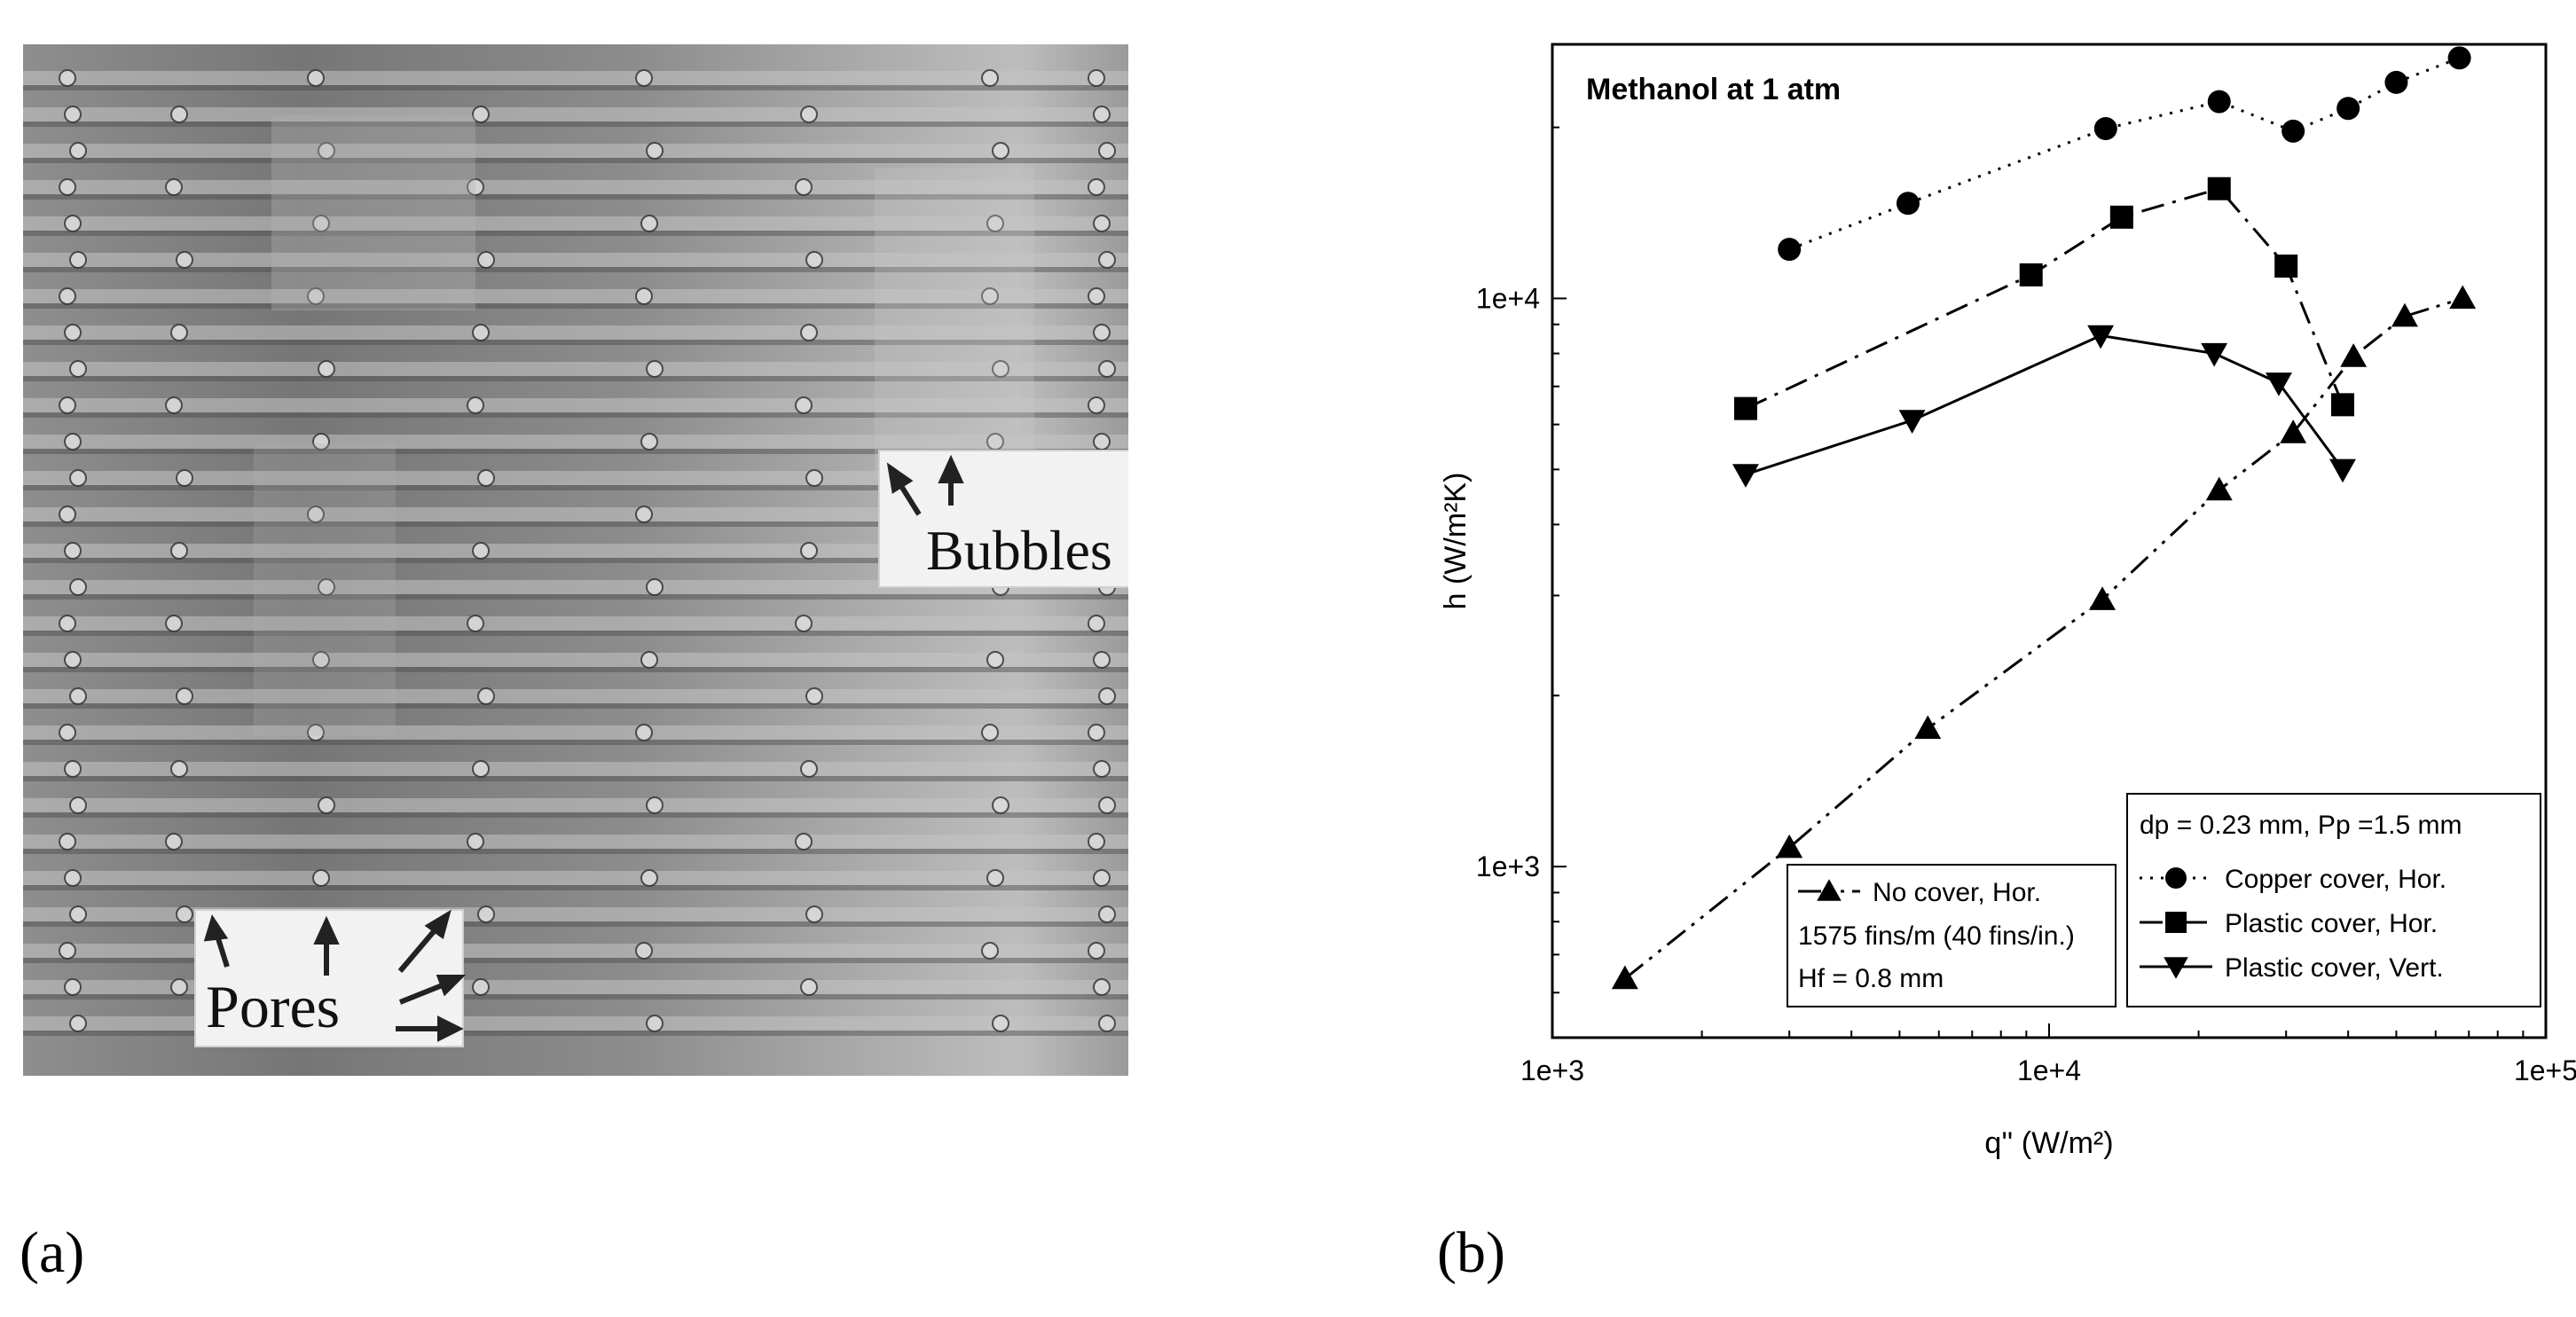 The width and height of the screenshot is (2576, 1317). Describe the element at coordinates (2301, 826) in the screenshot. I see `legend-header: dp = 0.23 mm, Pp =1.5 mm` at that location.